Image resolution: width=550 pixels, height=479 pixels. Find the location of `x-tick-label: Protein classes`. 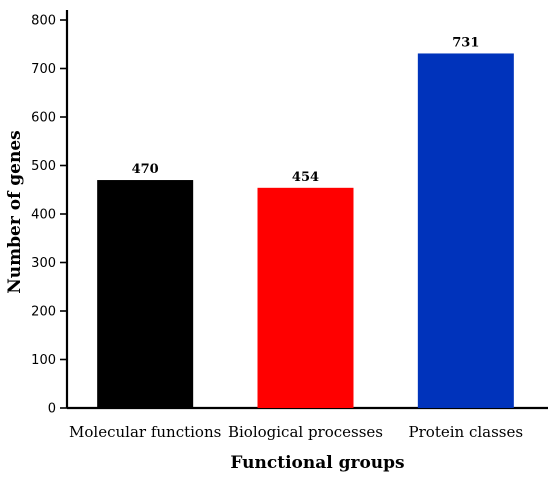

x-tick-label: Protein classes is located at coordinates (466, 432).